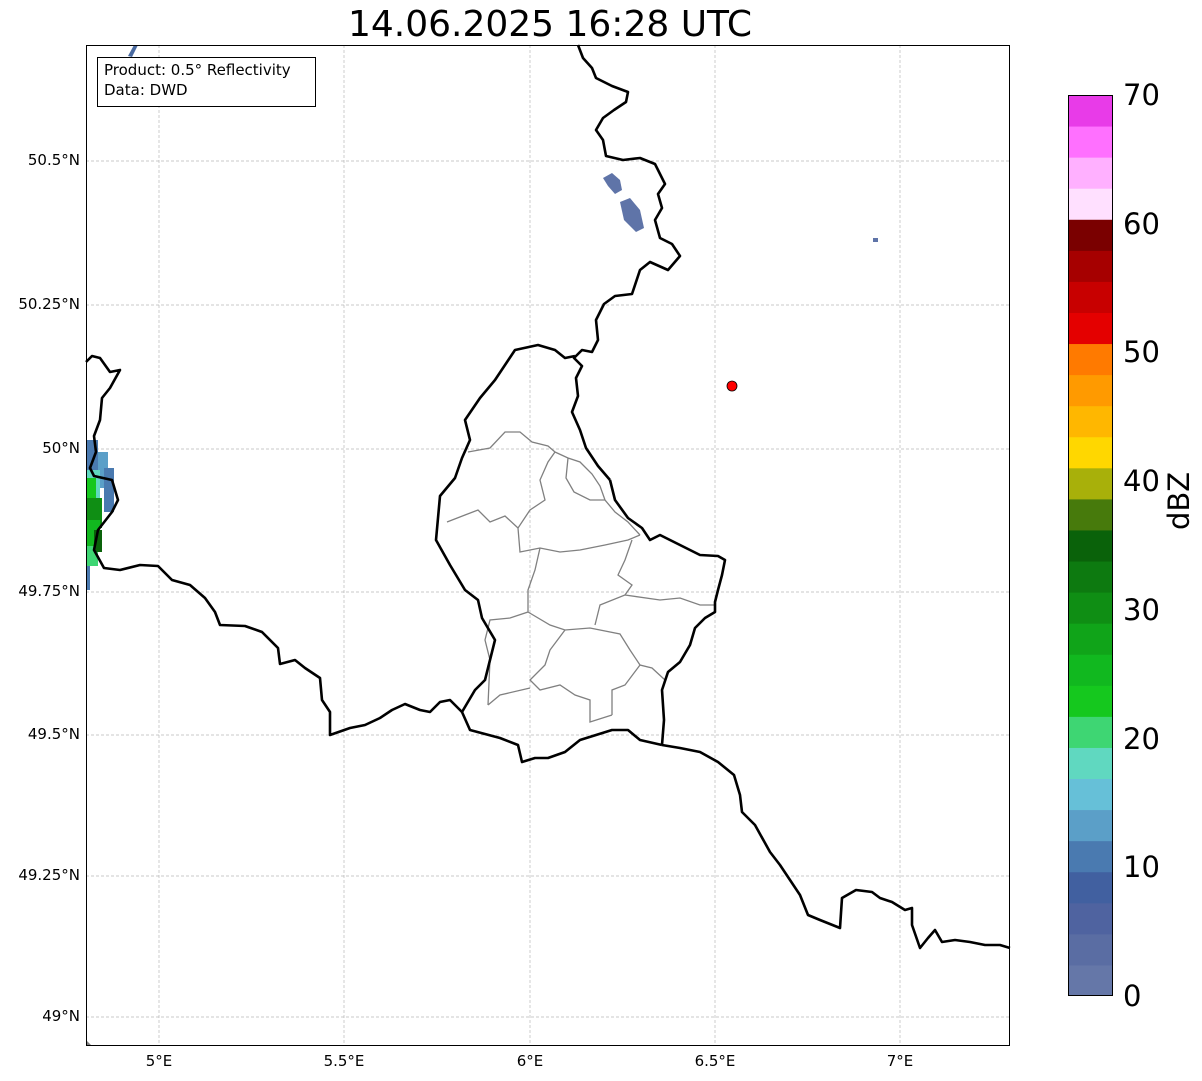  I want to click on y-tick-label: 50.5°N, so click(53, 160).